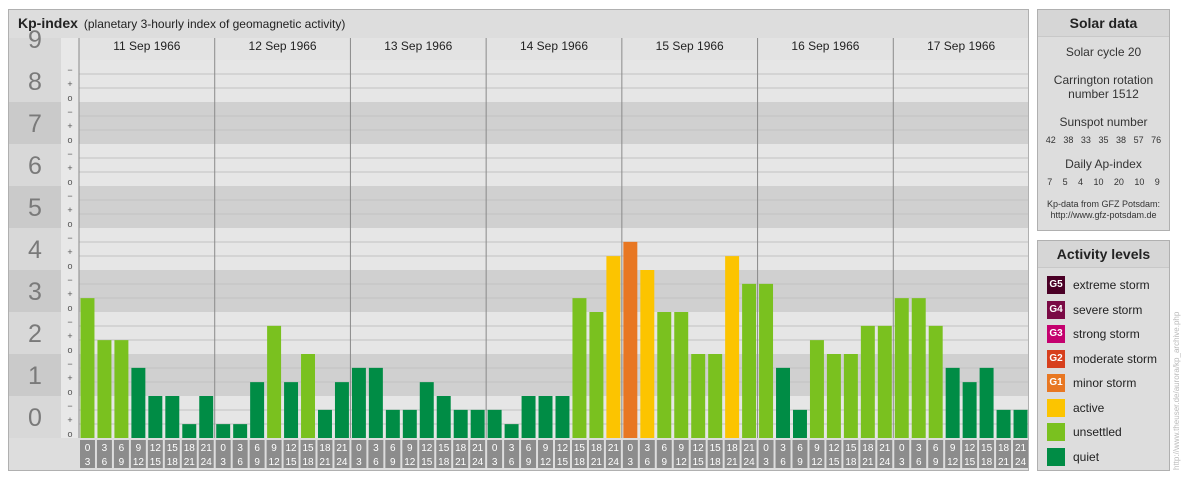  I want to click on y-tick-label: 5, so click(35, 208).